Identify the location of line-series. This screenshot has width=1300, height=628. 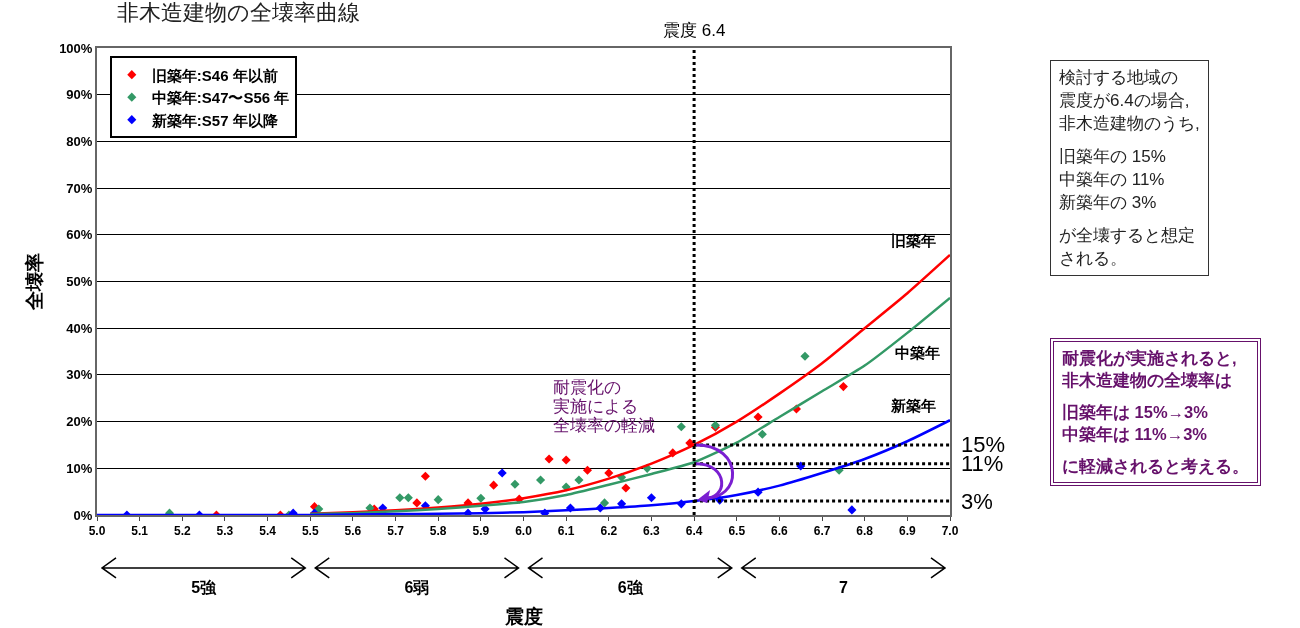
(523, 467).